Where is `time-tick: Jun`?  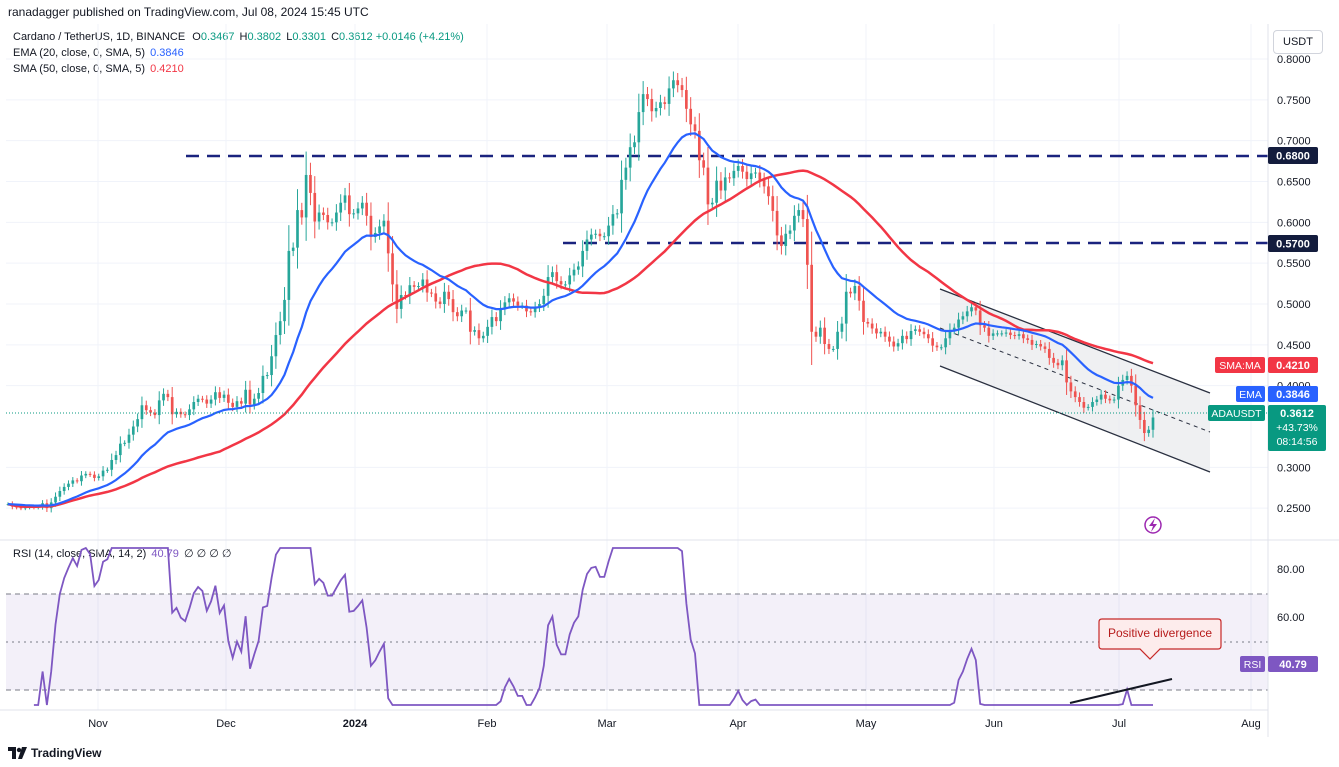
time-tick: Jun is located at coordinates (994, 724).